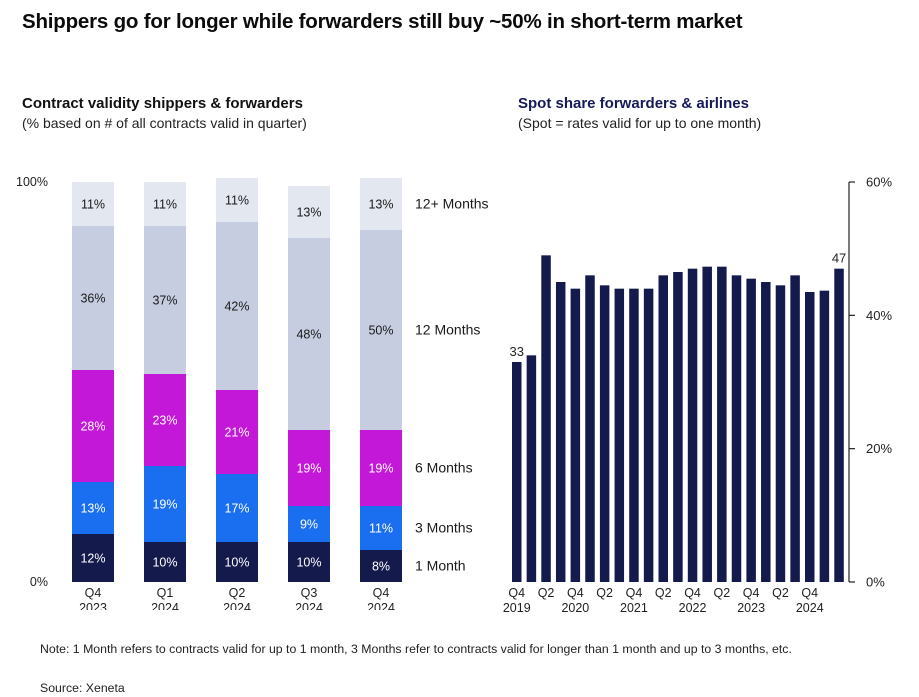 The height and width of the screenshot is (697, 919). I want to click on right-chart-subtitle: (Spot = rates valid for up to one month), so click(640, 123).